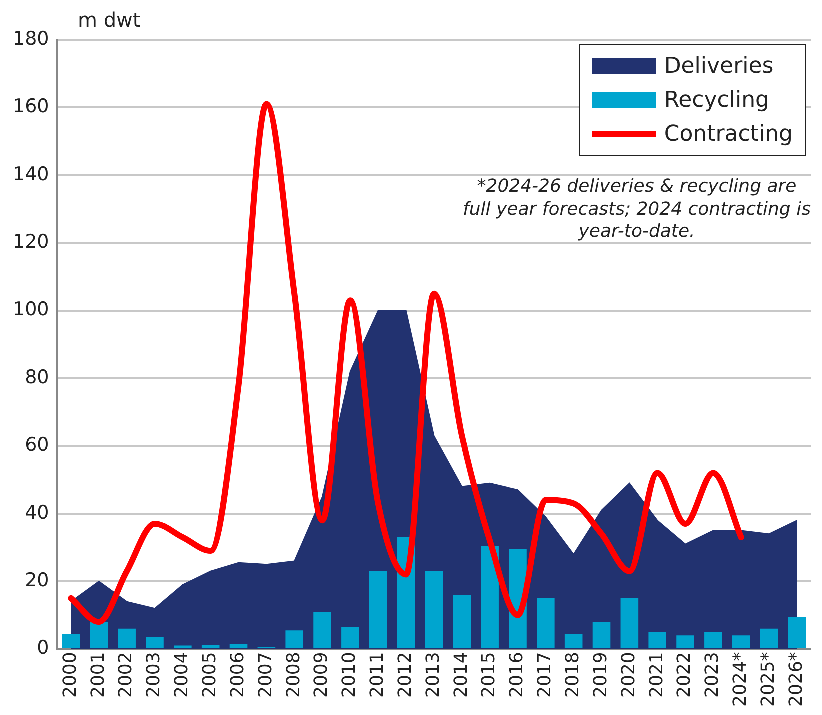  I want to click on legend-label: Contracting, so click(728, 134).